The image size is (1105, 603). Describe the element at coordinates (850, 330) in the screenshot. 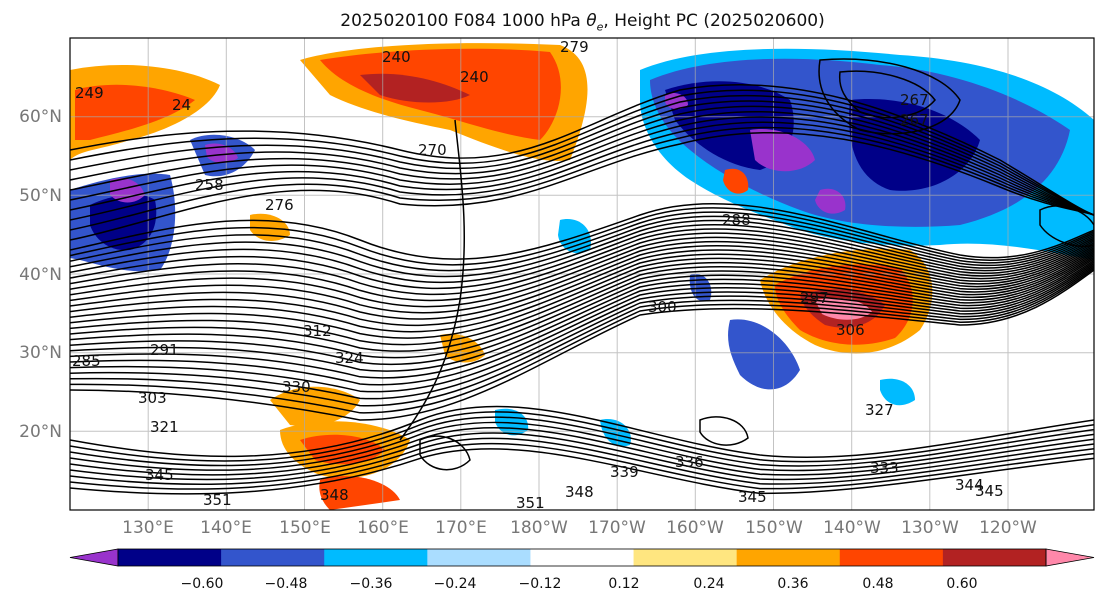

I see `contour-label: 306` at that location.